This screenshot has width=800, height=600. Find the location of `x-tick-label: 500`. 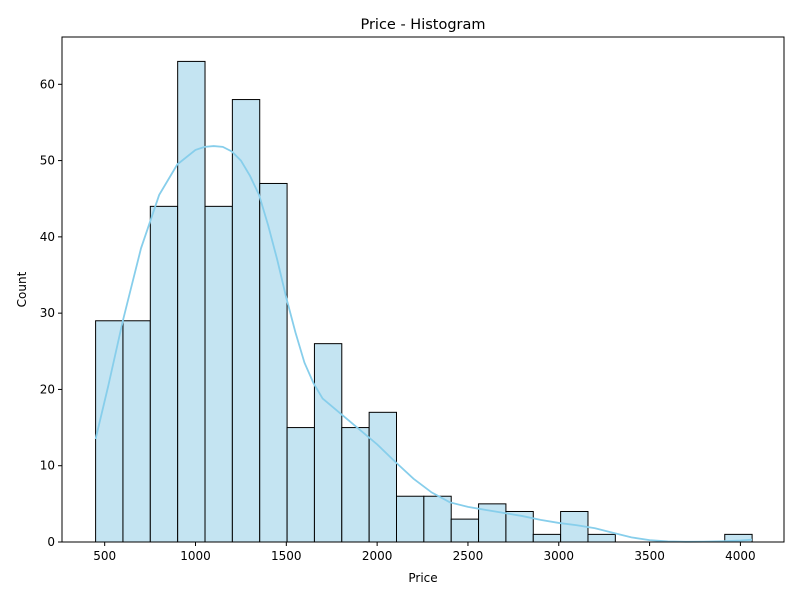

x-tick-label: 500 is located at coordinates (104, 556).